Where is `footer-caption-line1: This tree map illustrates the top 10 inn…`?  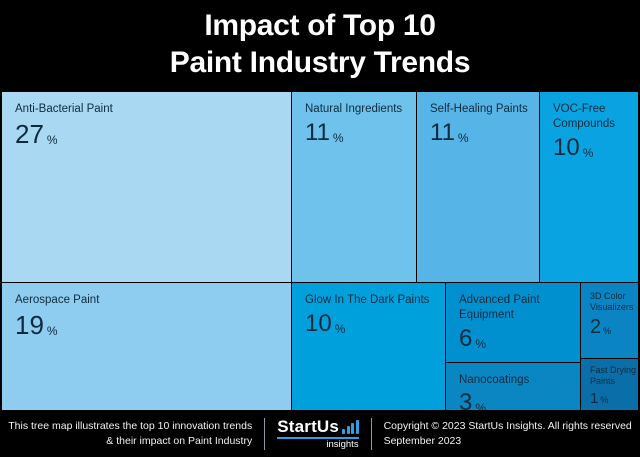
footer-caption-line1: This tree map illustrates the top 10 inn… is located at coordinates (130, 425).